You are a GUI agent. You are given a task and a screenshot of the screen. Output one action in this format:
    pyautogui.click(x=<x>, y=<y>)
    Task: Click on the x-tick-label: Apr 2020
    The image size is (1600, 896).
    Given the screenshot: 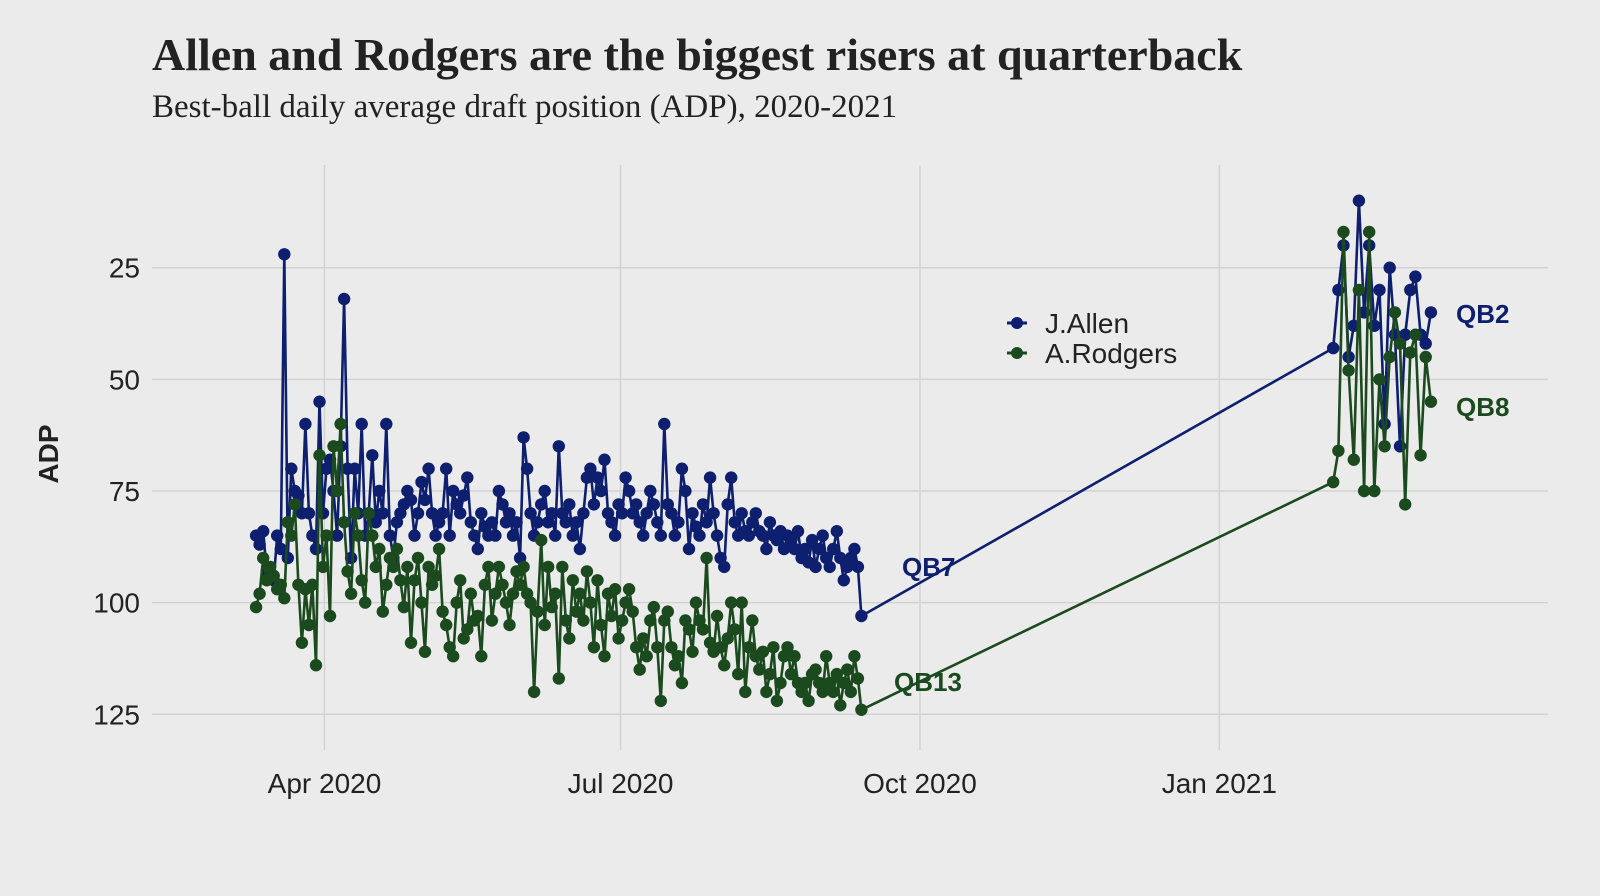 What is the action you would take?
    pyautogui.click(x=325, y=783)
    